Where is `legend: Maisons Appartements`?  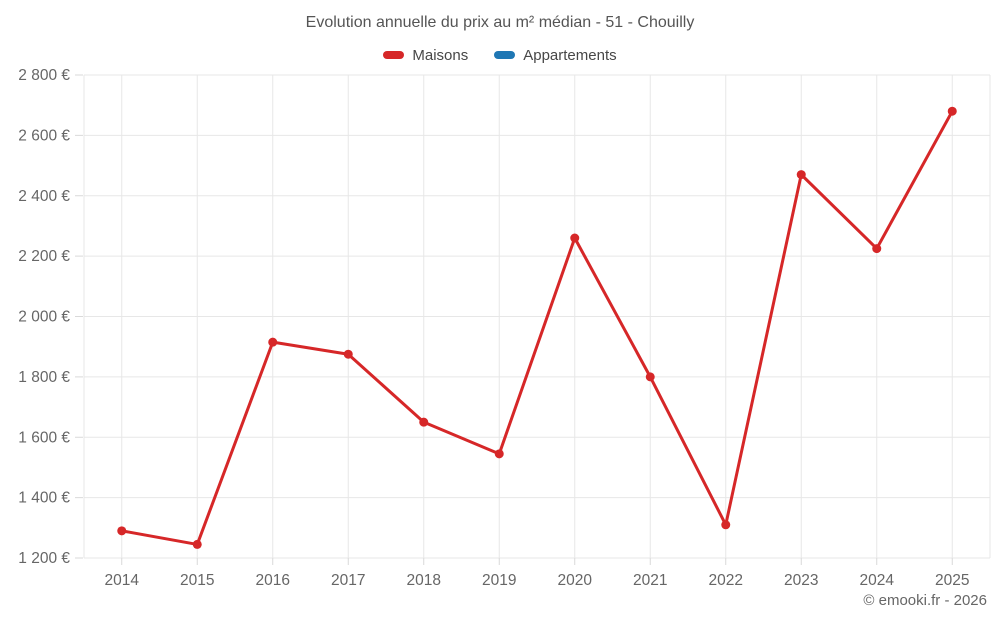 legend: Maisons Appartements is located at coordinates (500, 55).